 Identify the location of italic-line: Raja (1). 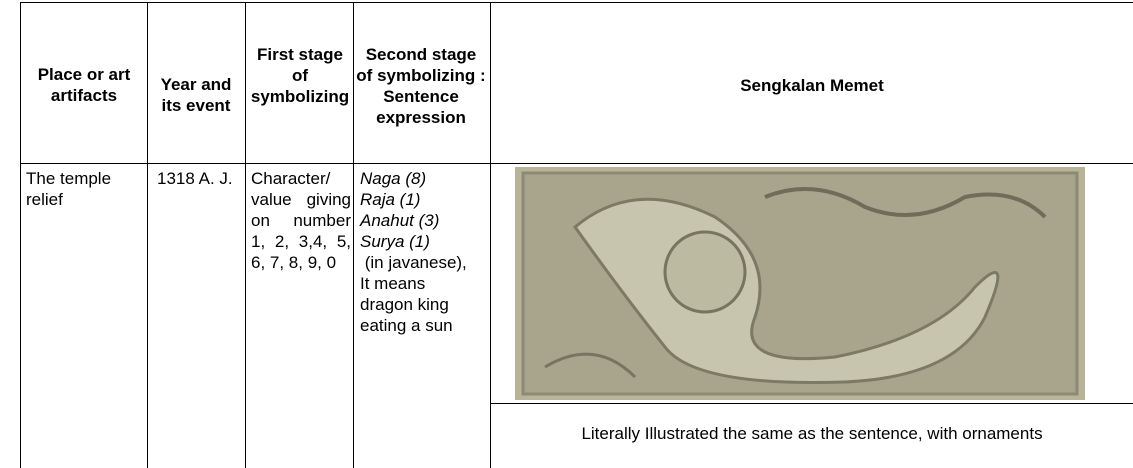
(390, 199).